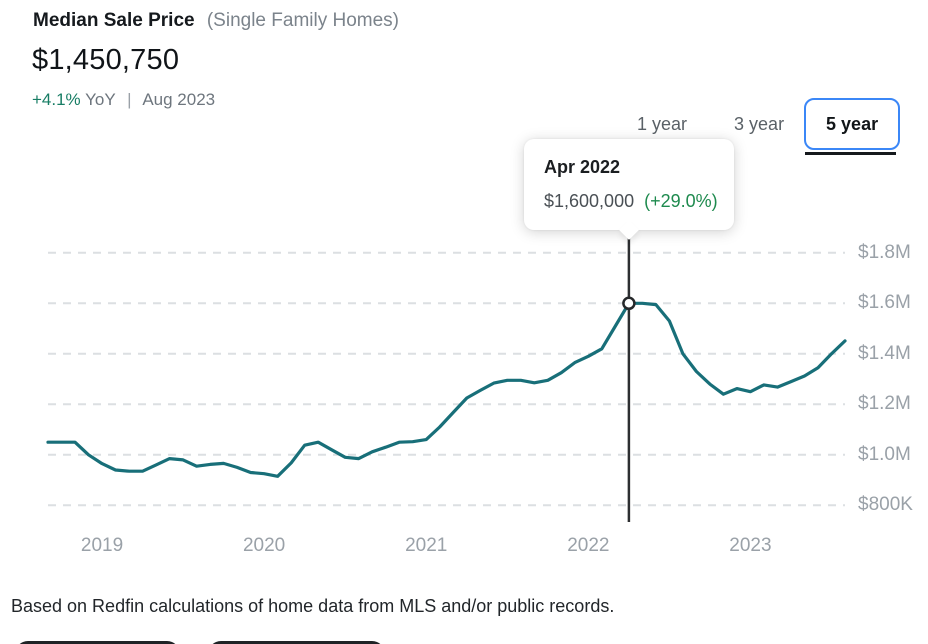 This screenshot has width=928, height=644. What do you see at coordinates (884, 252) in the screenshot?
I see `y-axis-tick: $1.8M` at bounding box center [884, 252].